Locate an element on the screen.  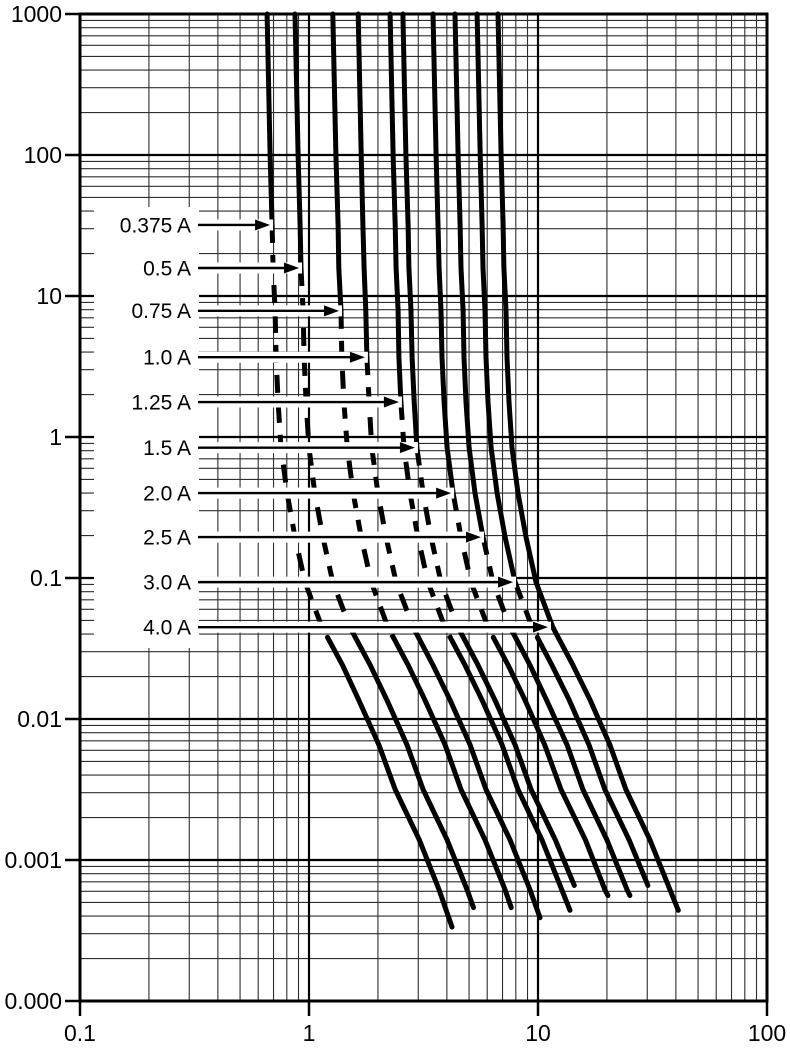
curve-label-40A: 4.0 A is located at coordinates (167, 628).